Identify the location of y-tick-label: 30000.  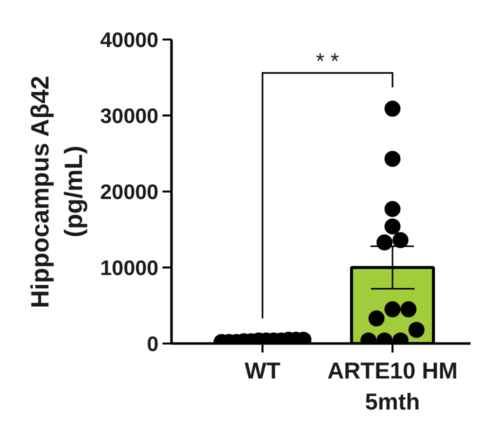
(129, 116).